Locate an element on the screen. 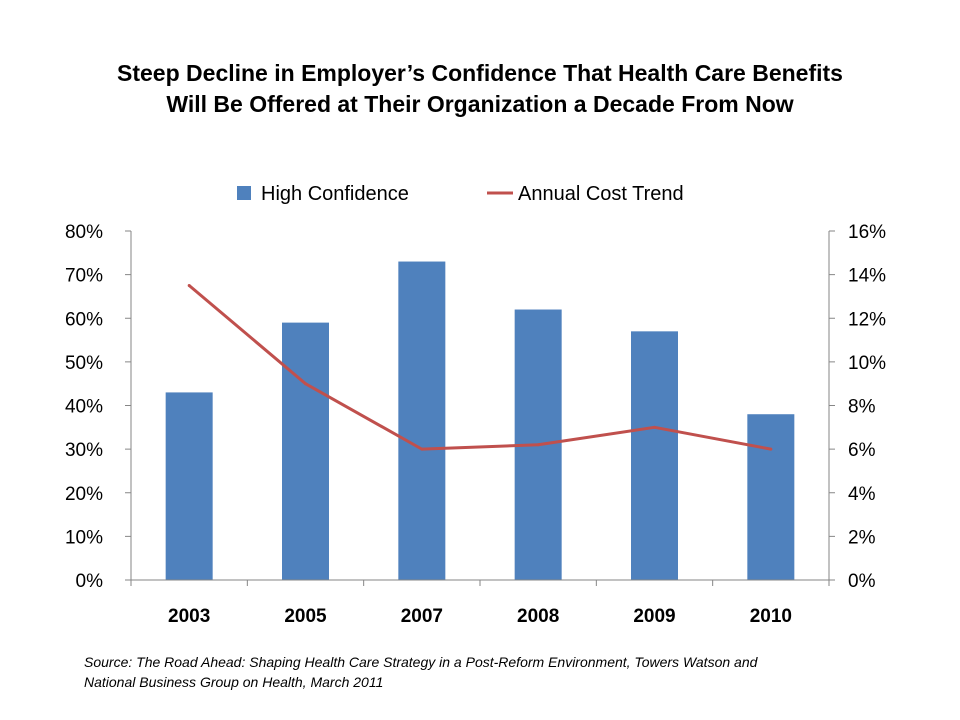 The height and width of the screenshot is (720, 960). legend-swatch-high-confidence is located at coordinates (244, 193).